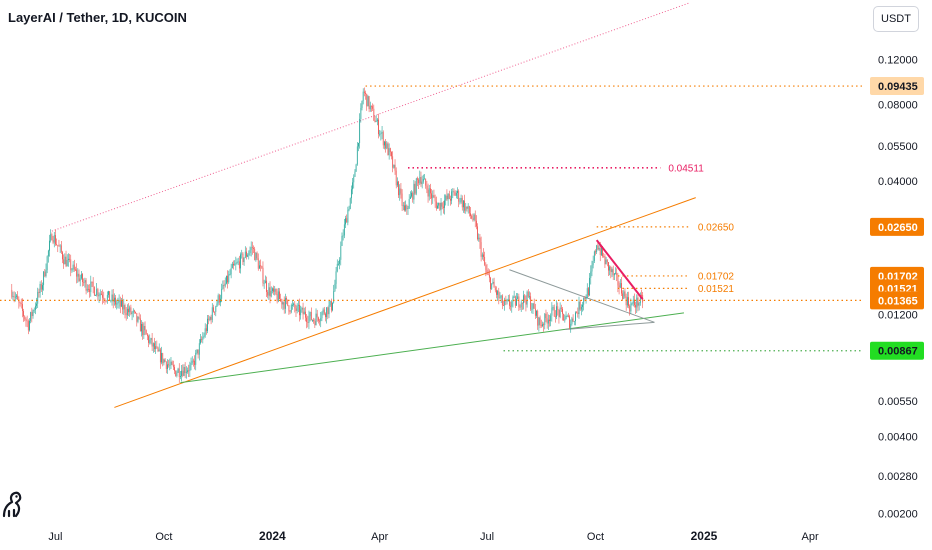 The image size is (932, 550). Describe the element at coordinates (13, 503) in the screenshot. I see `tradingview-logo-icon` at that location.